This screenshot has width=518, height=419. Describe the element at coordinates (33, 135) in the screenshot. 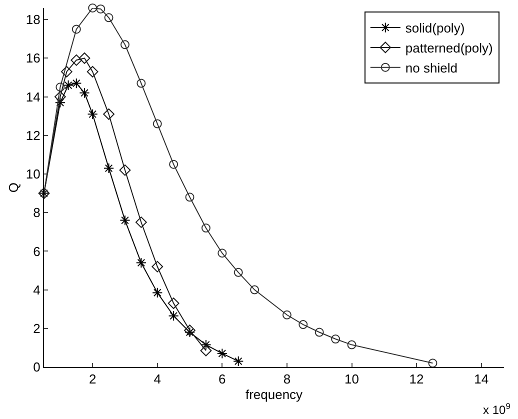

I see `y-tick-label: 12` at that location.